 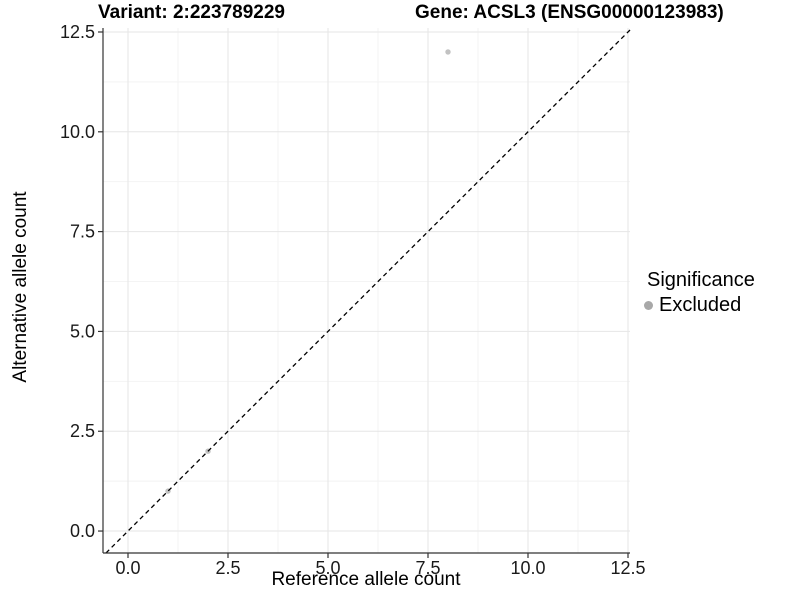 I want to click on y-tick-label: 5.0, so click(x=82, y=331).